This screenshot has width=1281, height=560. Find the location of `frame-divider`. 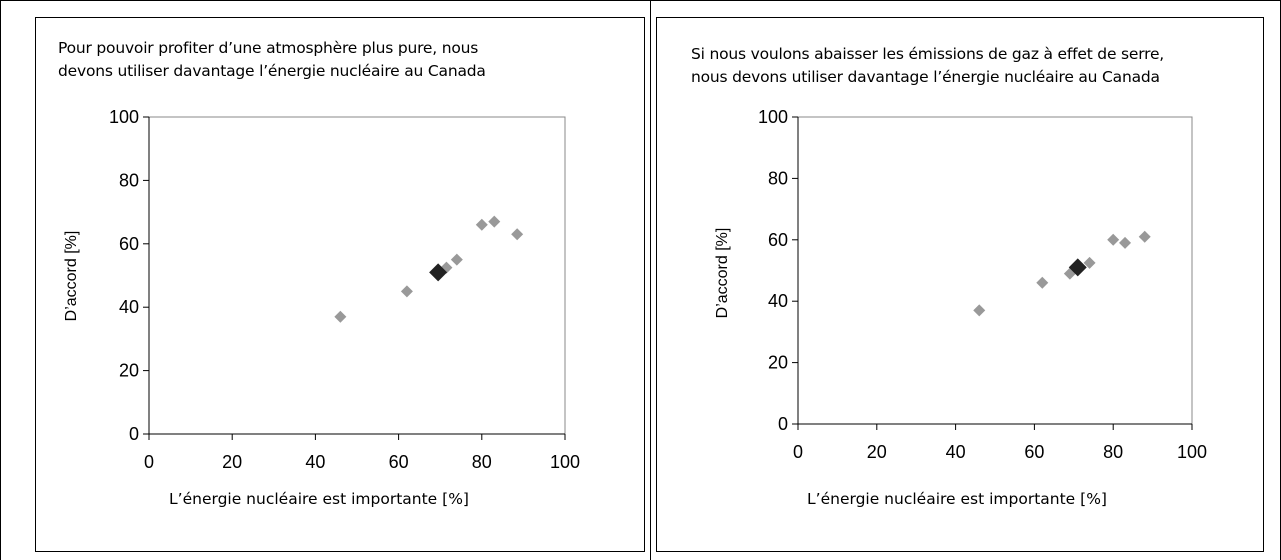

frame-divider is located at coordinates (650, 280).